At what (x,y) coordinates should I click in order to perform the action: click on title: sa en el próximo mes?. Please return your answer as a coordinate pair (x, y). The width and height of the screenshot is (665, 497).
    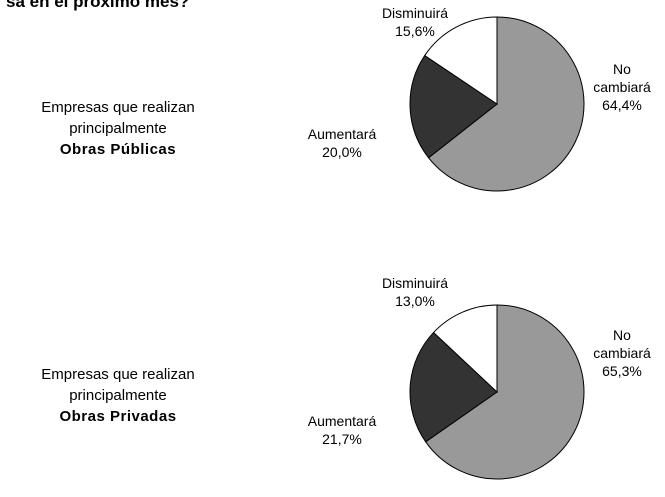
    Looking at the image, I should click on (98, 5).